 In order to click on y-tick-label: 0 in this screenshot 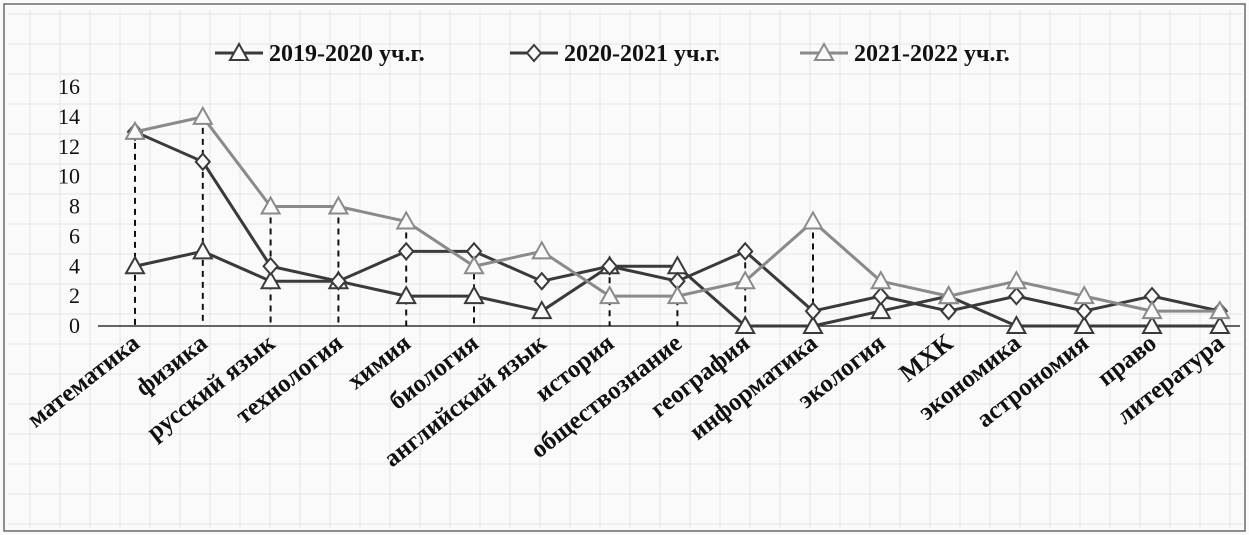, I will do `click(74, 325)`.